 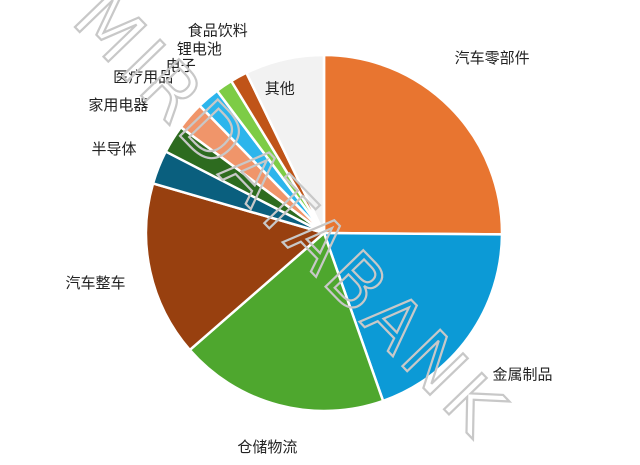 I want to click on slice-label: 锂电池, so click(x=199, y=49).